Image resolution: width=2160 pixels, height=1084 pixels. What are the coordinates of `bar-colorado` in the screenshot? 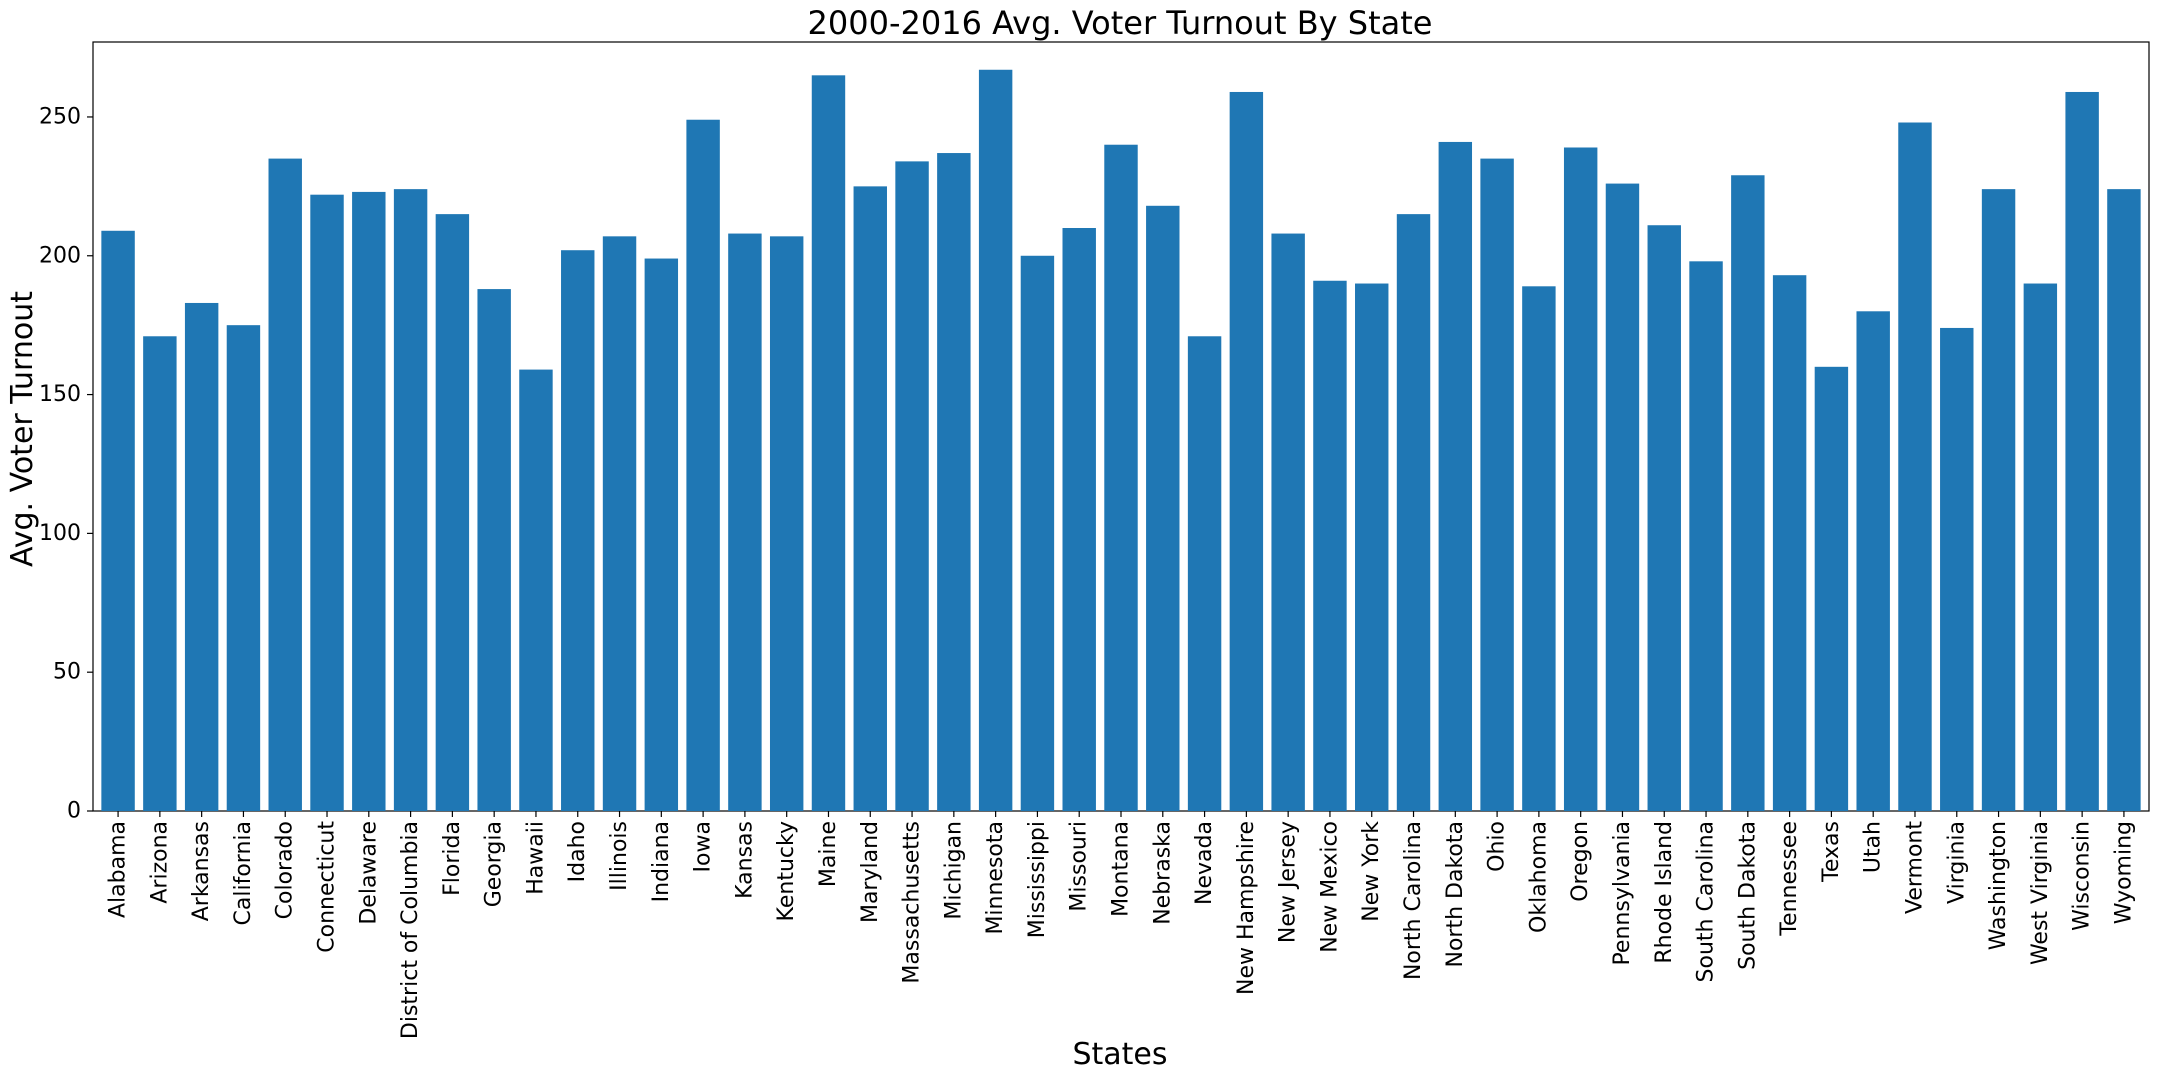 It's located at (285, 485).